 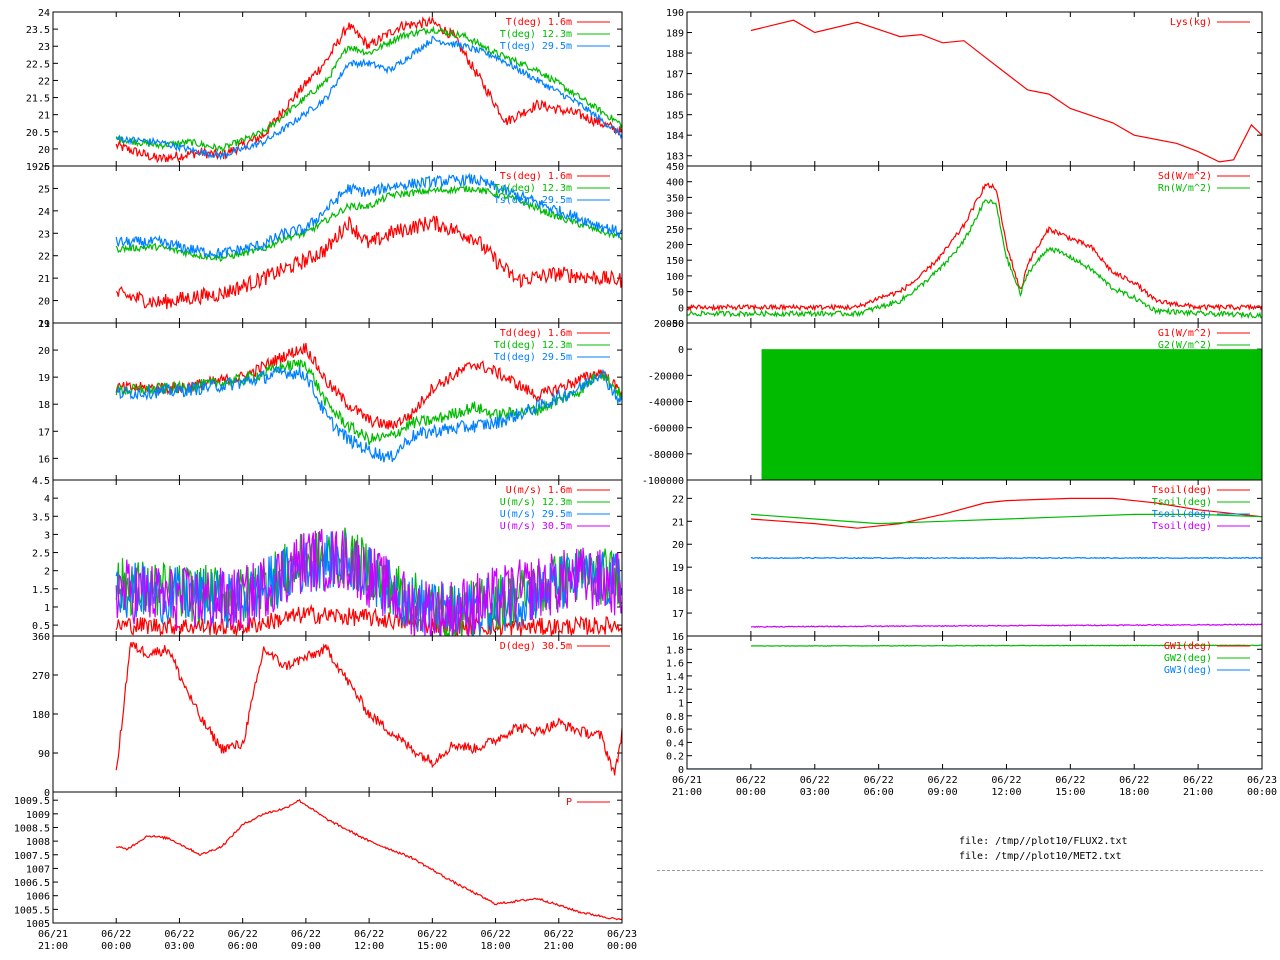 I want to click on y-tick-label: 20, so click(x=44, y=302).